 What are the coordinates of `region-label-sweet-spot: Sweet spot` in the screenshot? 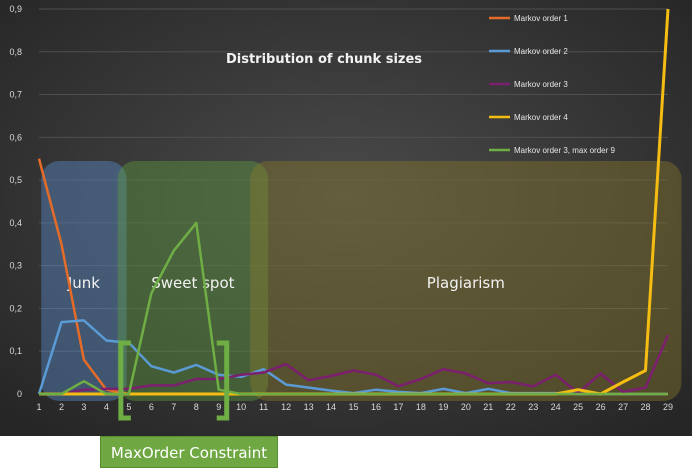 It's located at (192, 283).